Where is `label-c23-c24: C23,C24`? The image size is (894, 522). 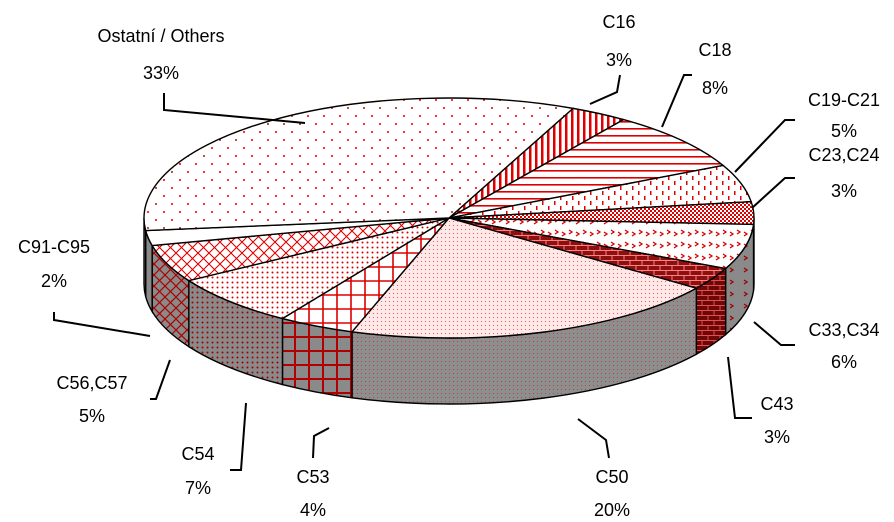
label-c23-c24: C23,C24 is located at coordinates (843, 155).